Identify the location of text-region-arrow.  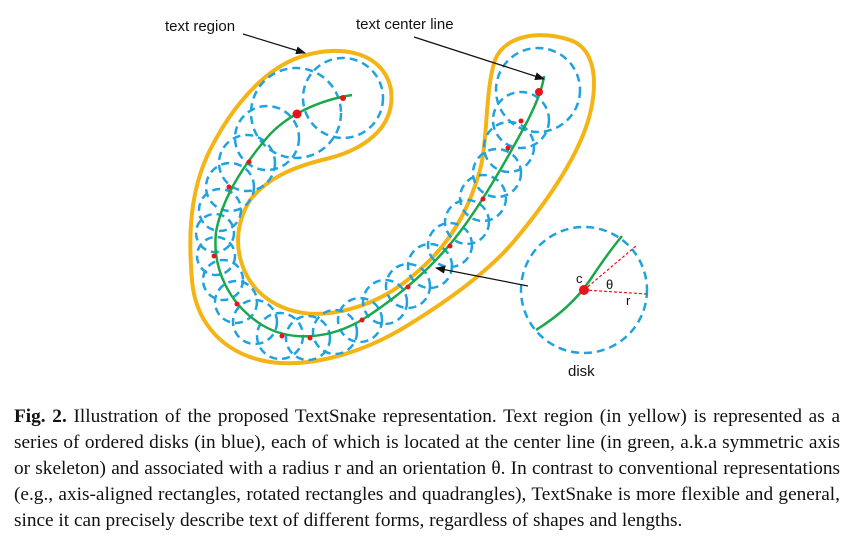
(274, 44).